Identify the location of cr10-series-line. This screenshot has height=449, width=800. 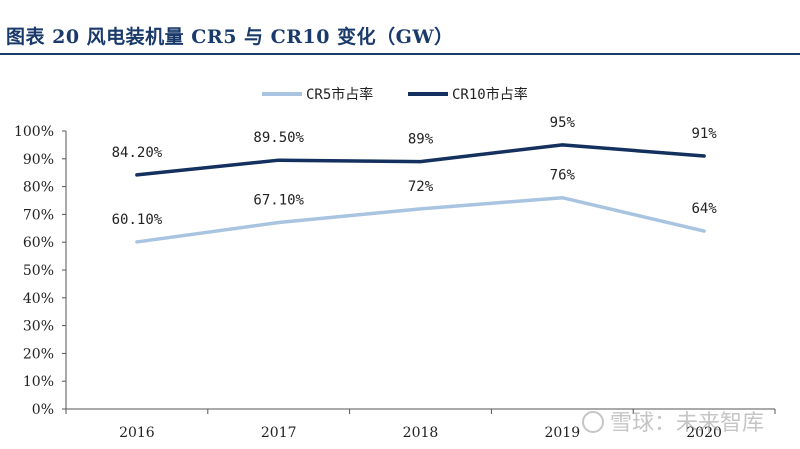
(420, 160).